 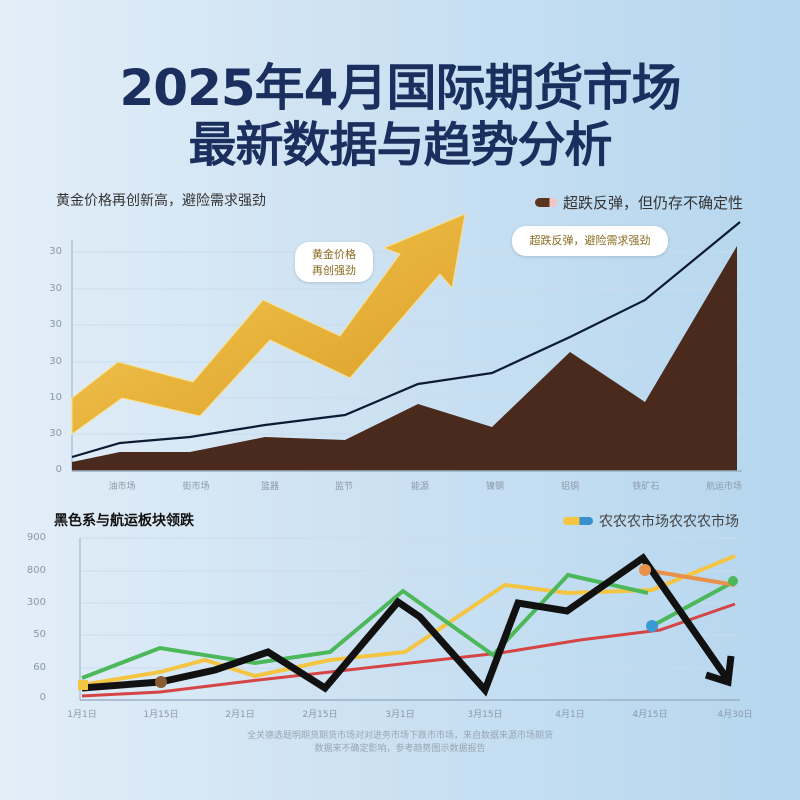 I want to click on x-tick: 1月15日, so click(x=161, y=715).